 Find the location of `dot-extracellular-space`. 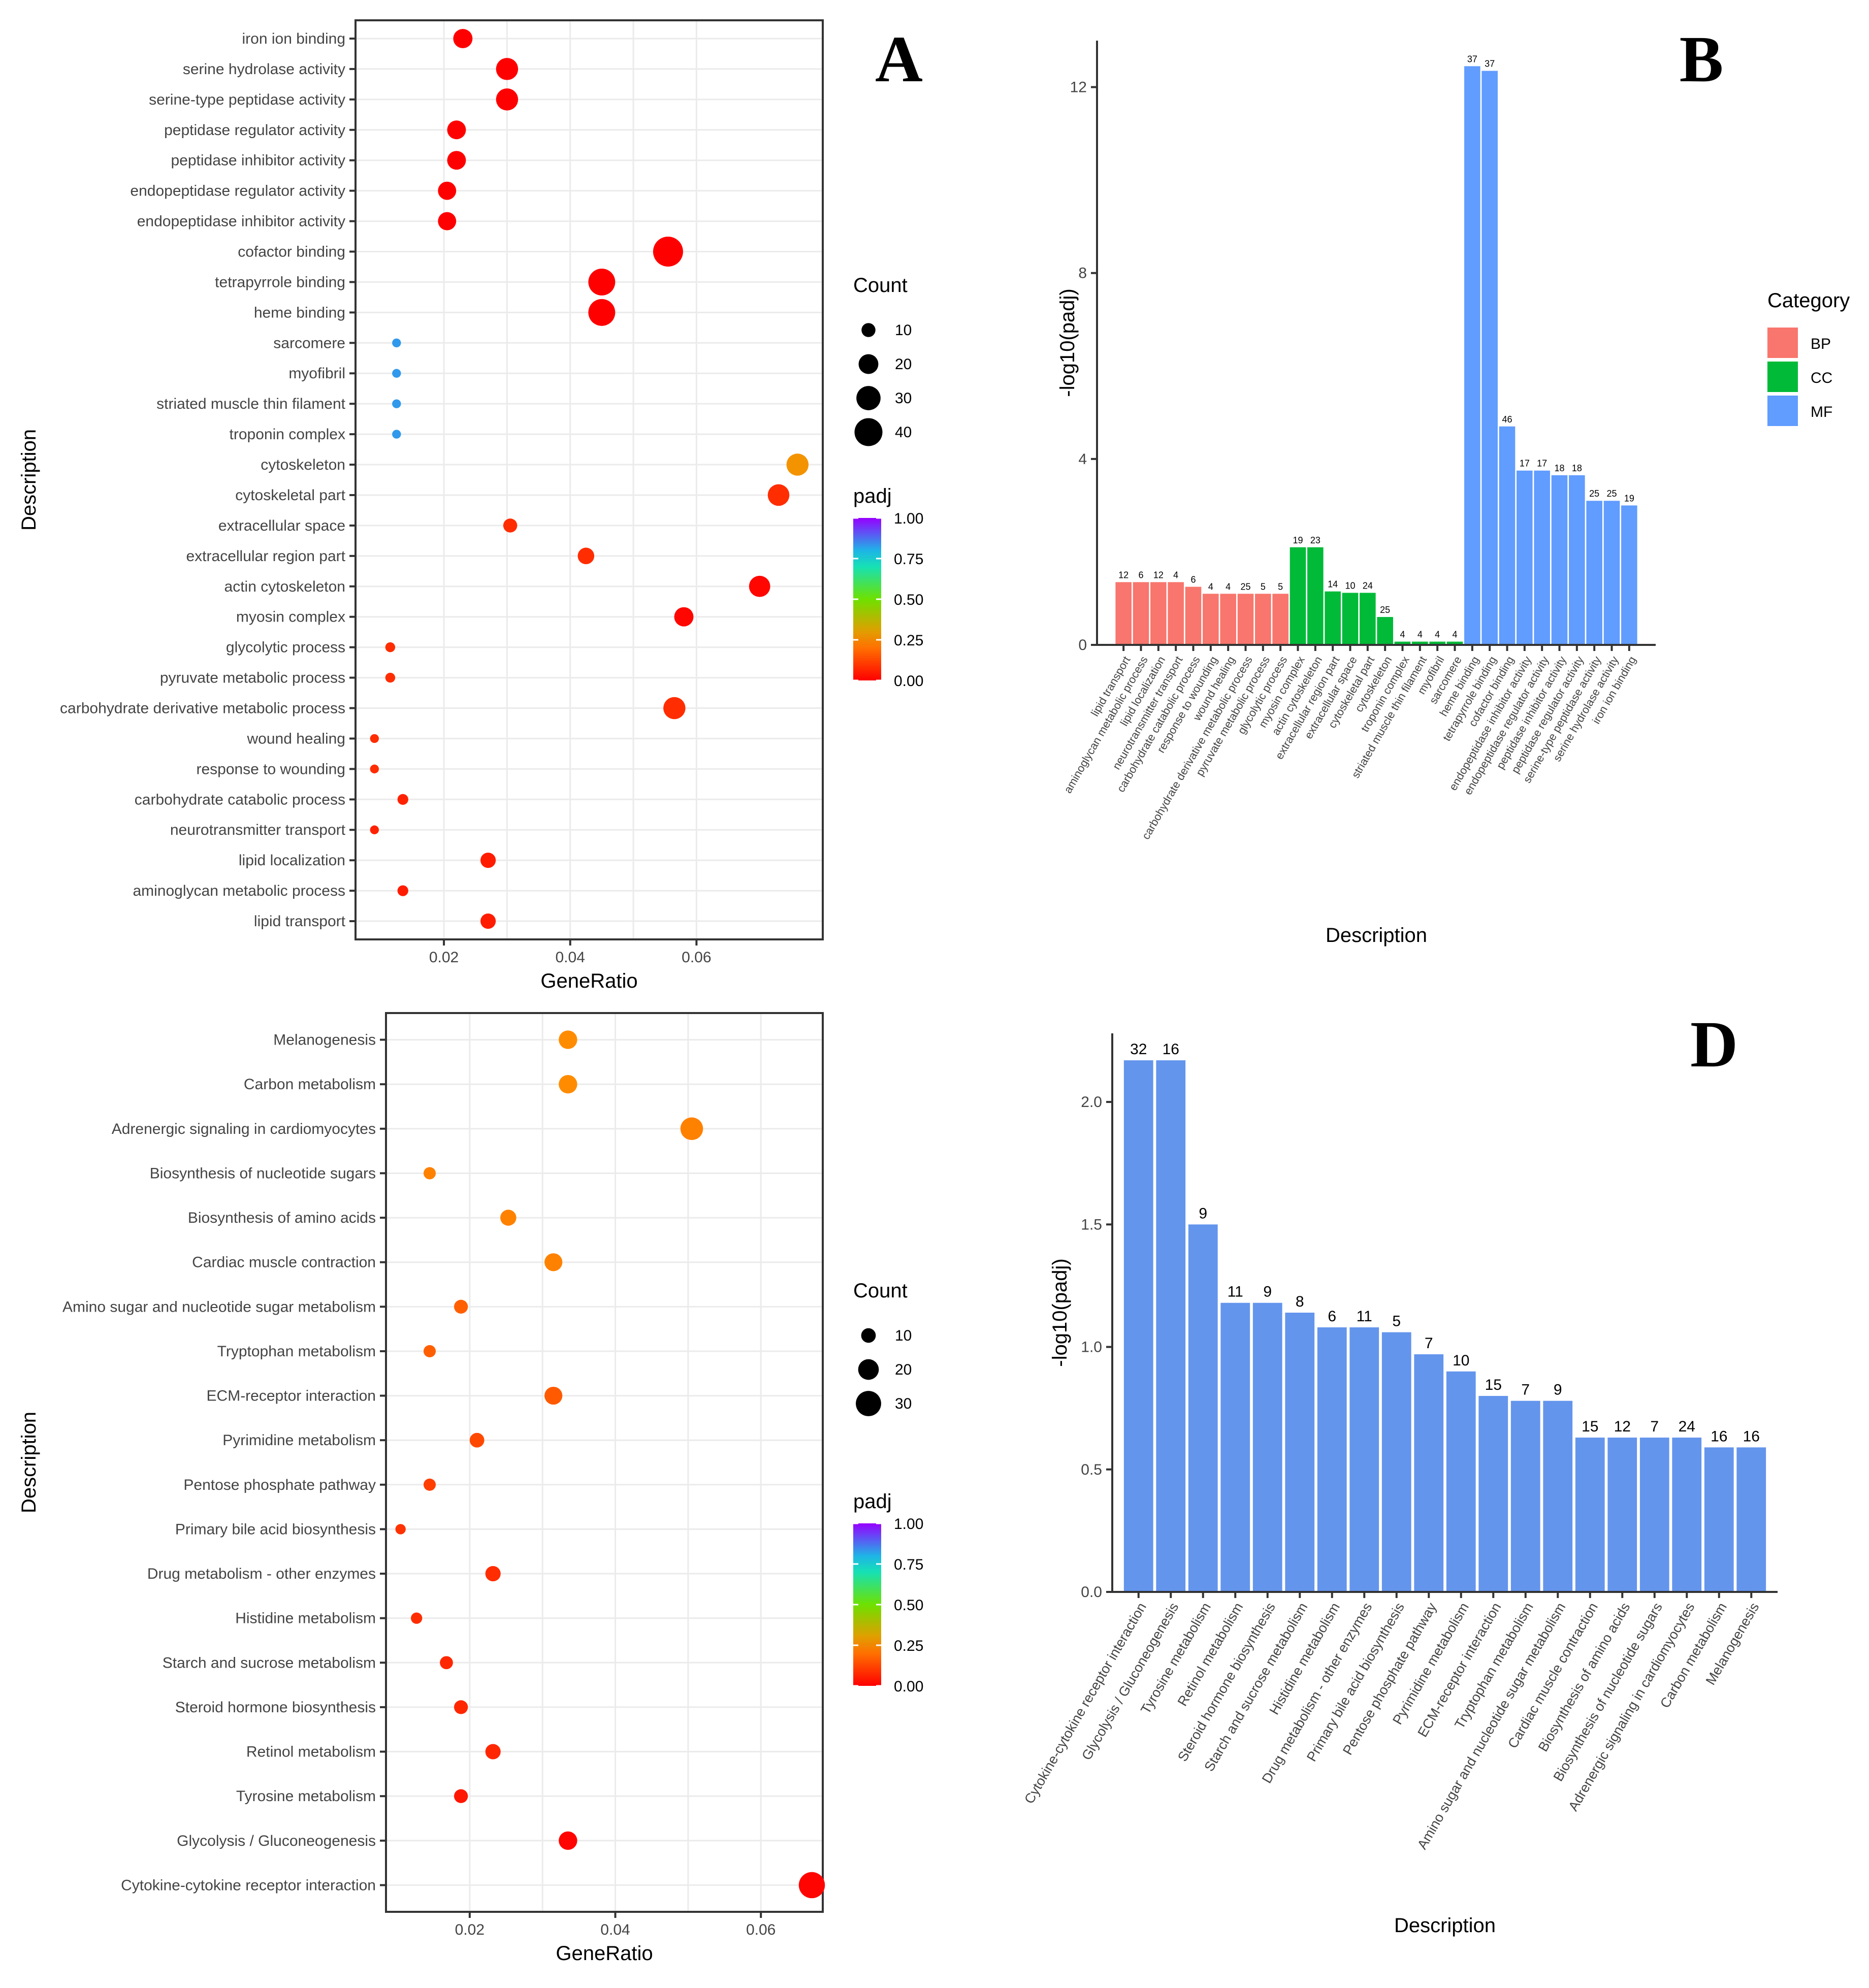

dot-extracellular-space is located at coordinates (511, 526).